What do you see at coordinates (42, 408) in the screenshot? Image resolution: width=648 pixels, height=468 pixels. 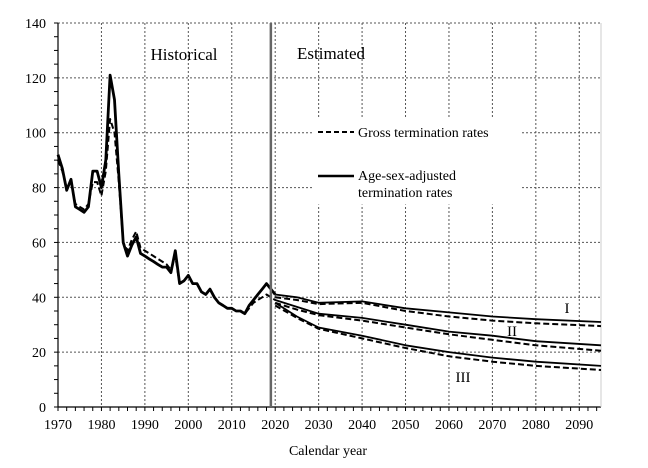 I see `y-tick-label: 0` at bounding box center [42, 408].